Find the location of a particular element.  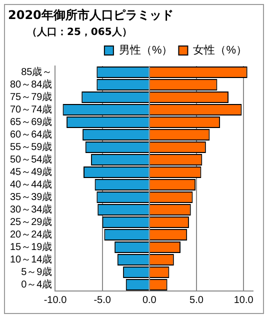

y-tick-label: 20～24歳 is located at coordinates (31, 234).